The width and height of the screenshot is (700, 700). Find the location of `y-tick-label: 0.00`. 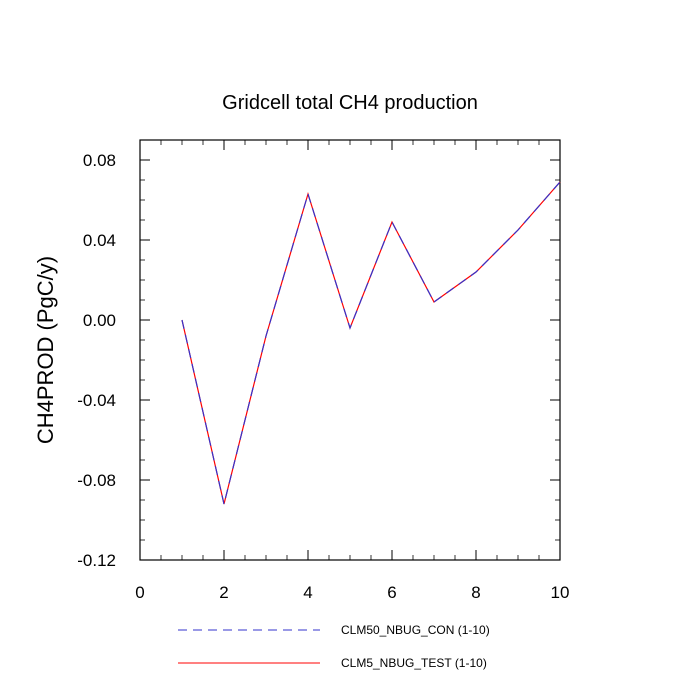

y-tick-label: 0.00 is located at coordinates (99, 320).